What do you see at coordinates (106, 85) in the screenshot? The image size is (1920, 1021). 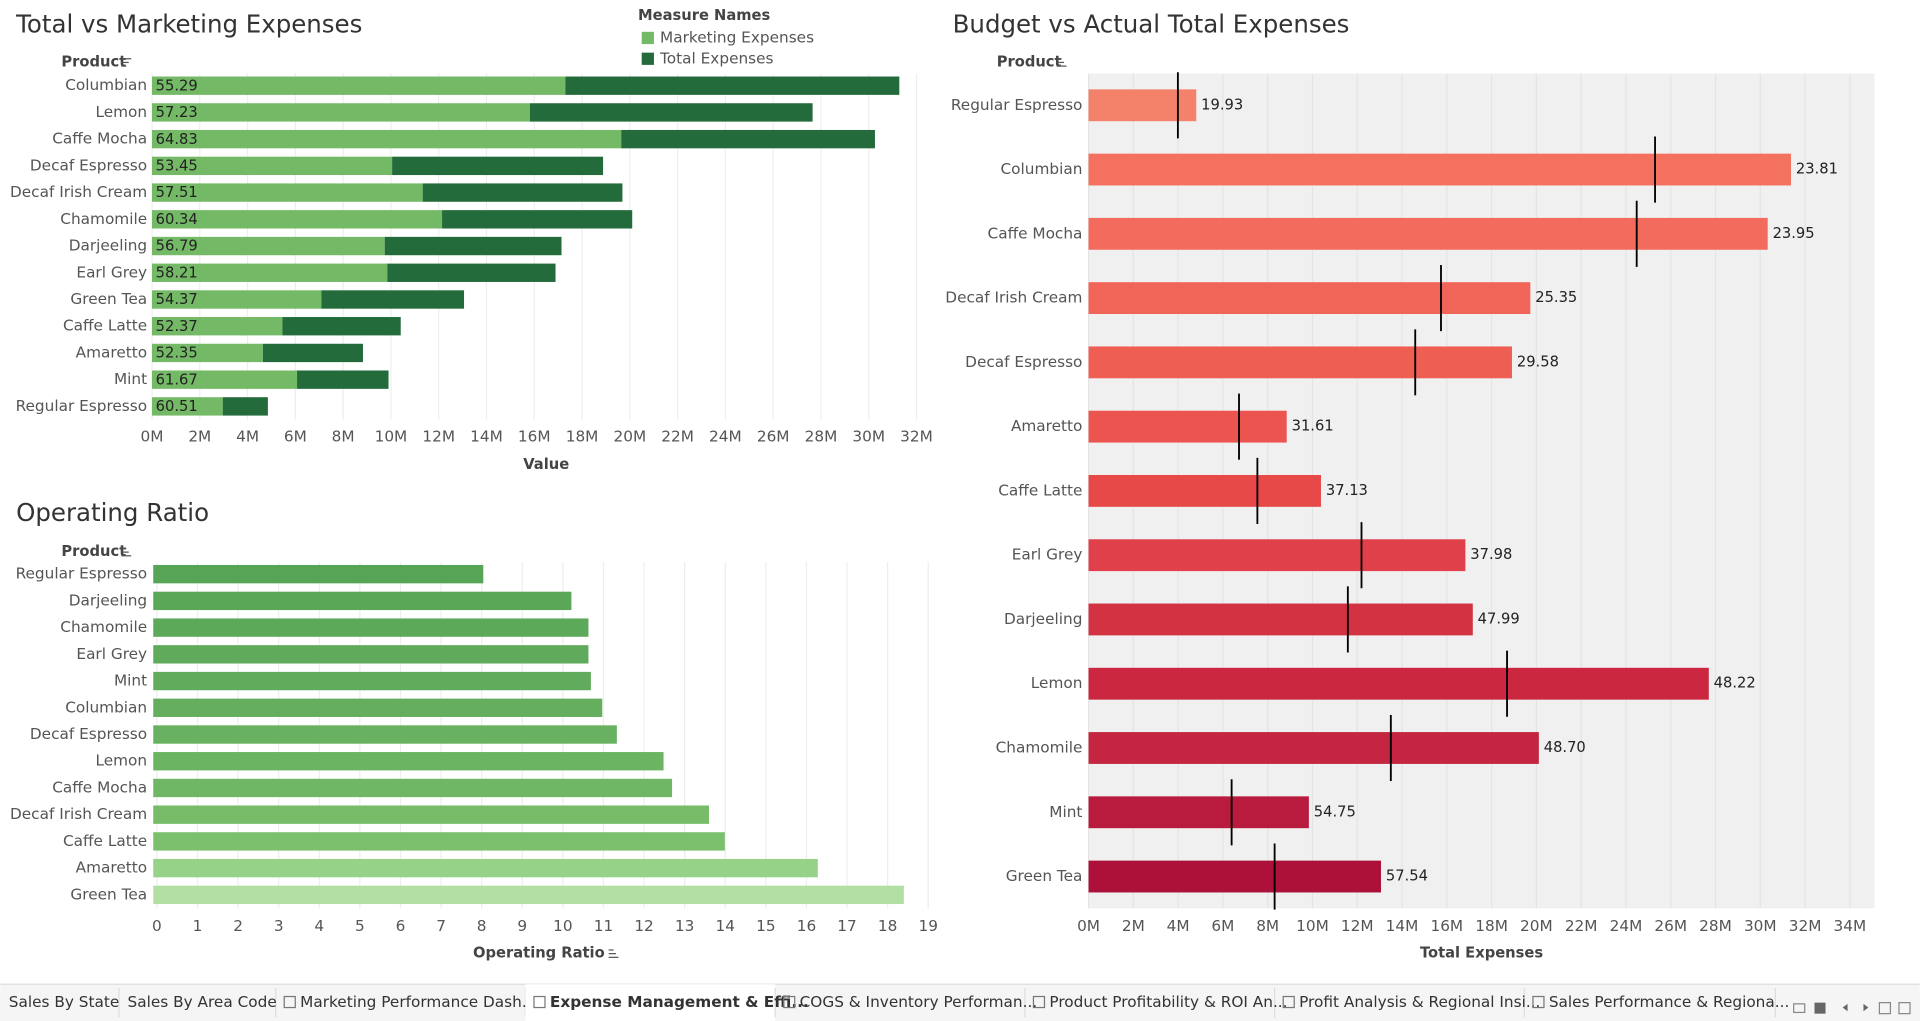 I see `category-label: Columbian` at bounding box center [106, 85].